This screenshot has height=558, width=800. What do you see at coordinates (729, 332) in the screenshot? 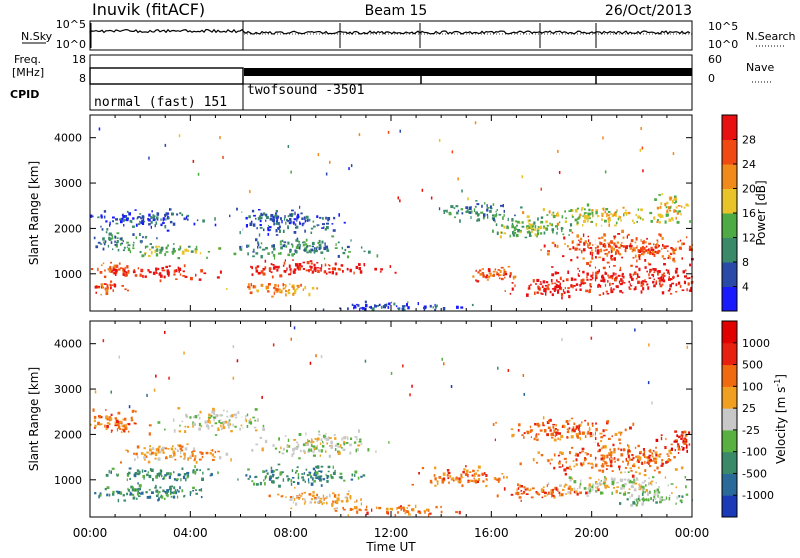
I see `colorbar-segment` at bounding box center [729, 332].